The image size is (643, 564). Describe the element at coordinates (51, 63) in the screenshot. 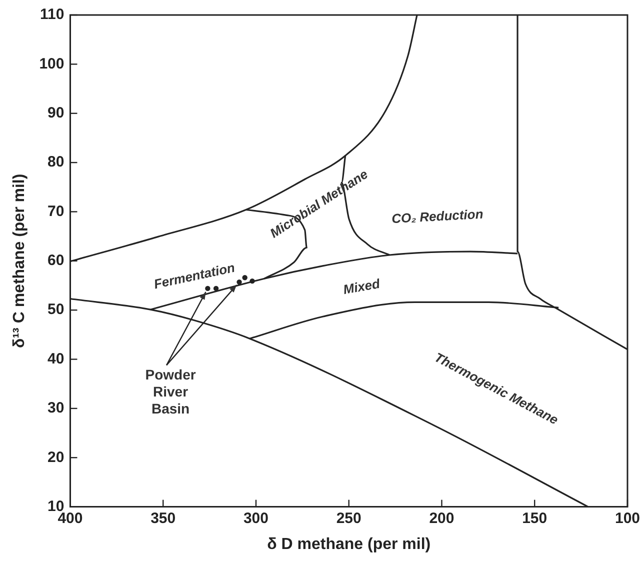

I see `y-tick-label: 100` at that location.